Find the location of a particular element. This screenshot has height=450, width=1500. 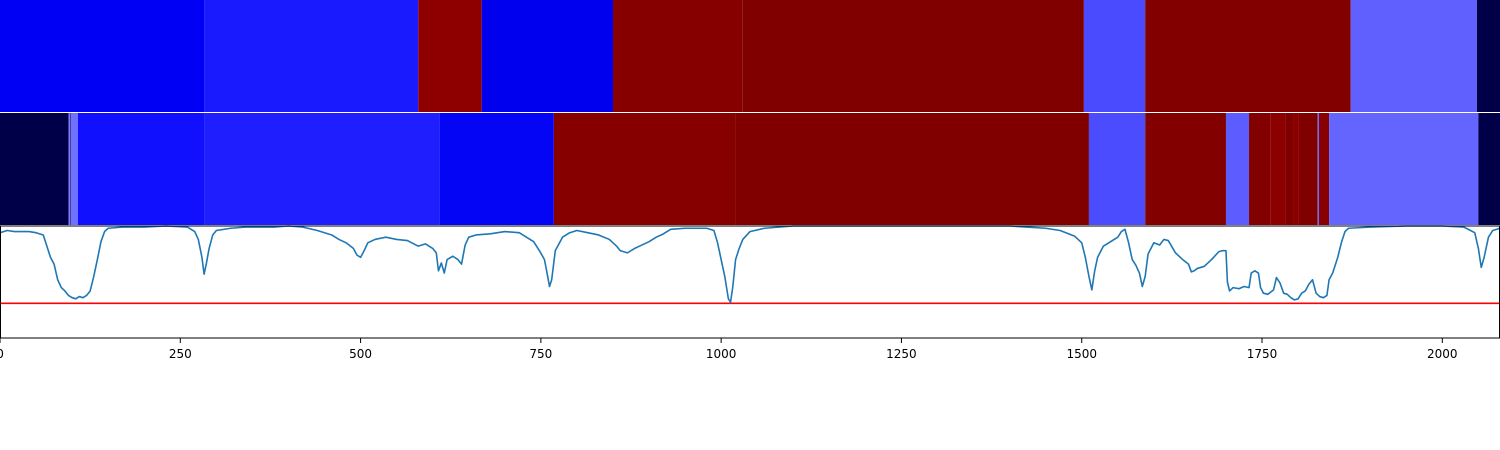

x-tick-label-8: 2000 is located at coordinates (1442, 354).